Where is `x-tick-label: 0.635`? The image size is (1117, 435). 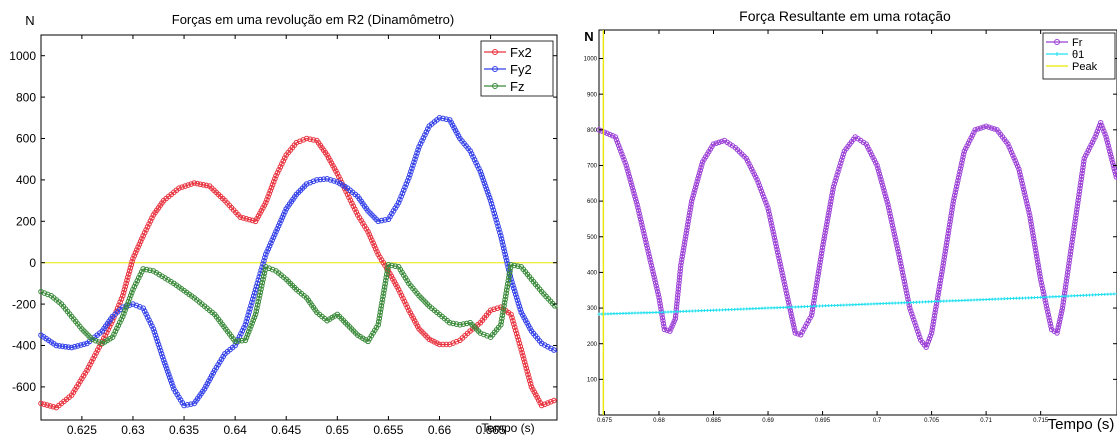 x-tick-label: 0.635 is located at coordinates (184, 429).